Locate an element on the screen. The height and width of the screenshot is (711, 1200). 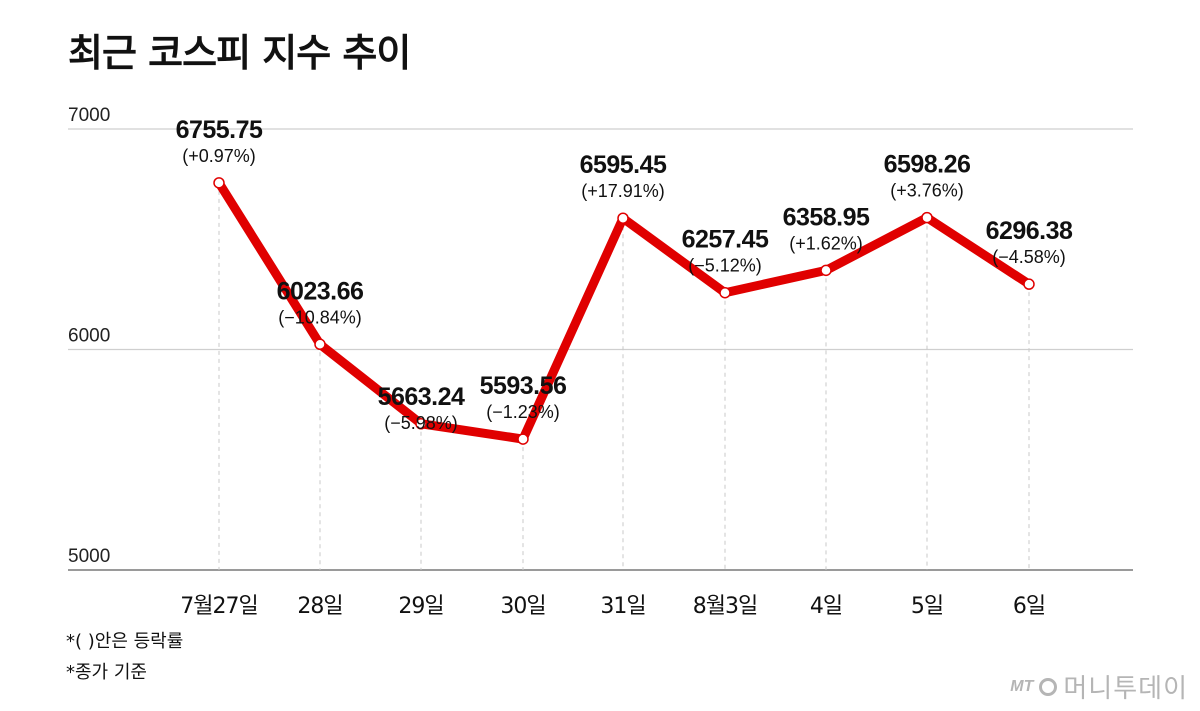
x-tick-label: 8월3일 is located at coordinates (725, 606).